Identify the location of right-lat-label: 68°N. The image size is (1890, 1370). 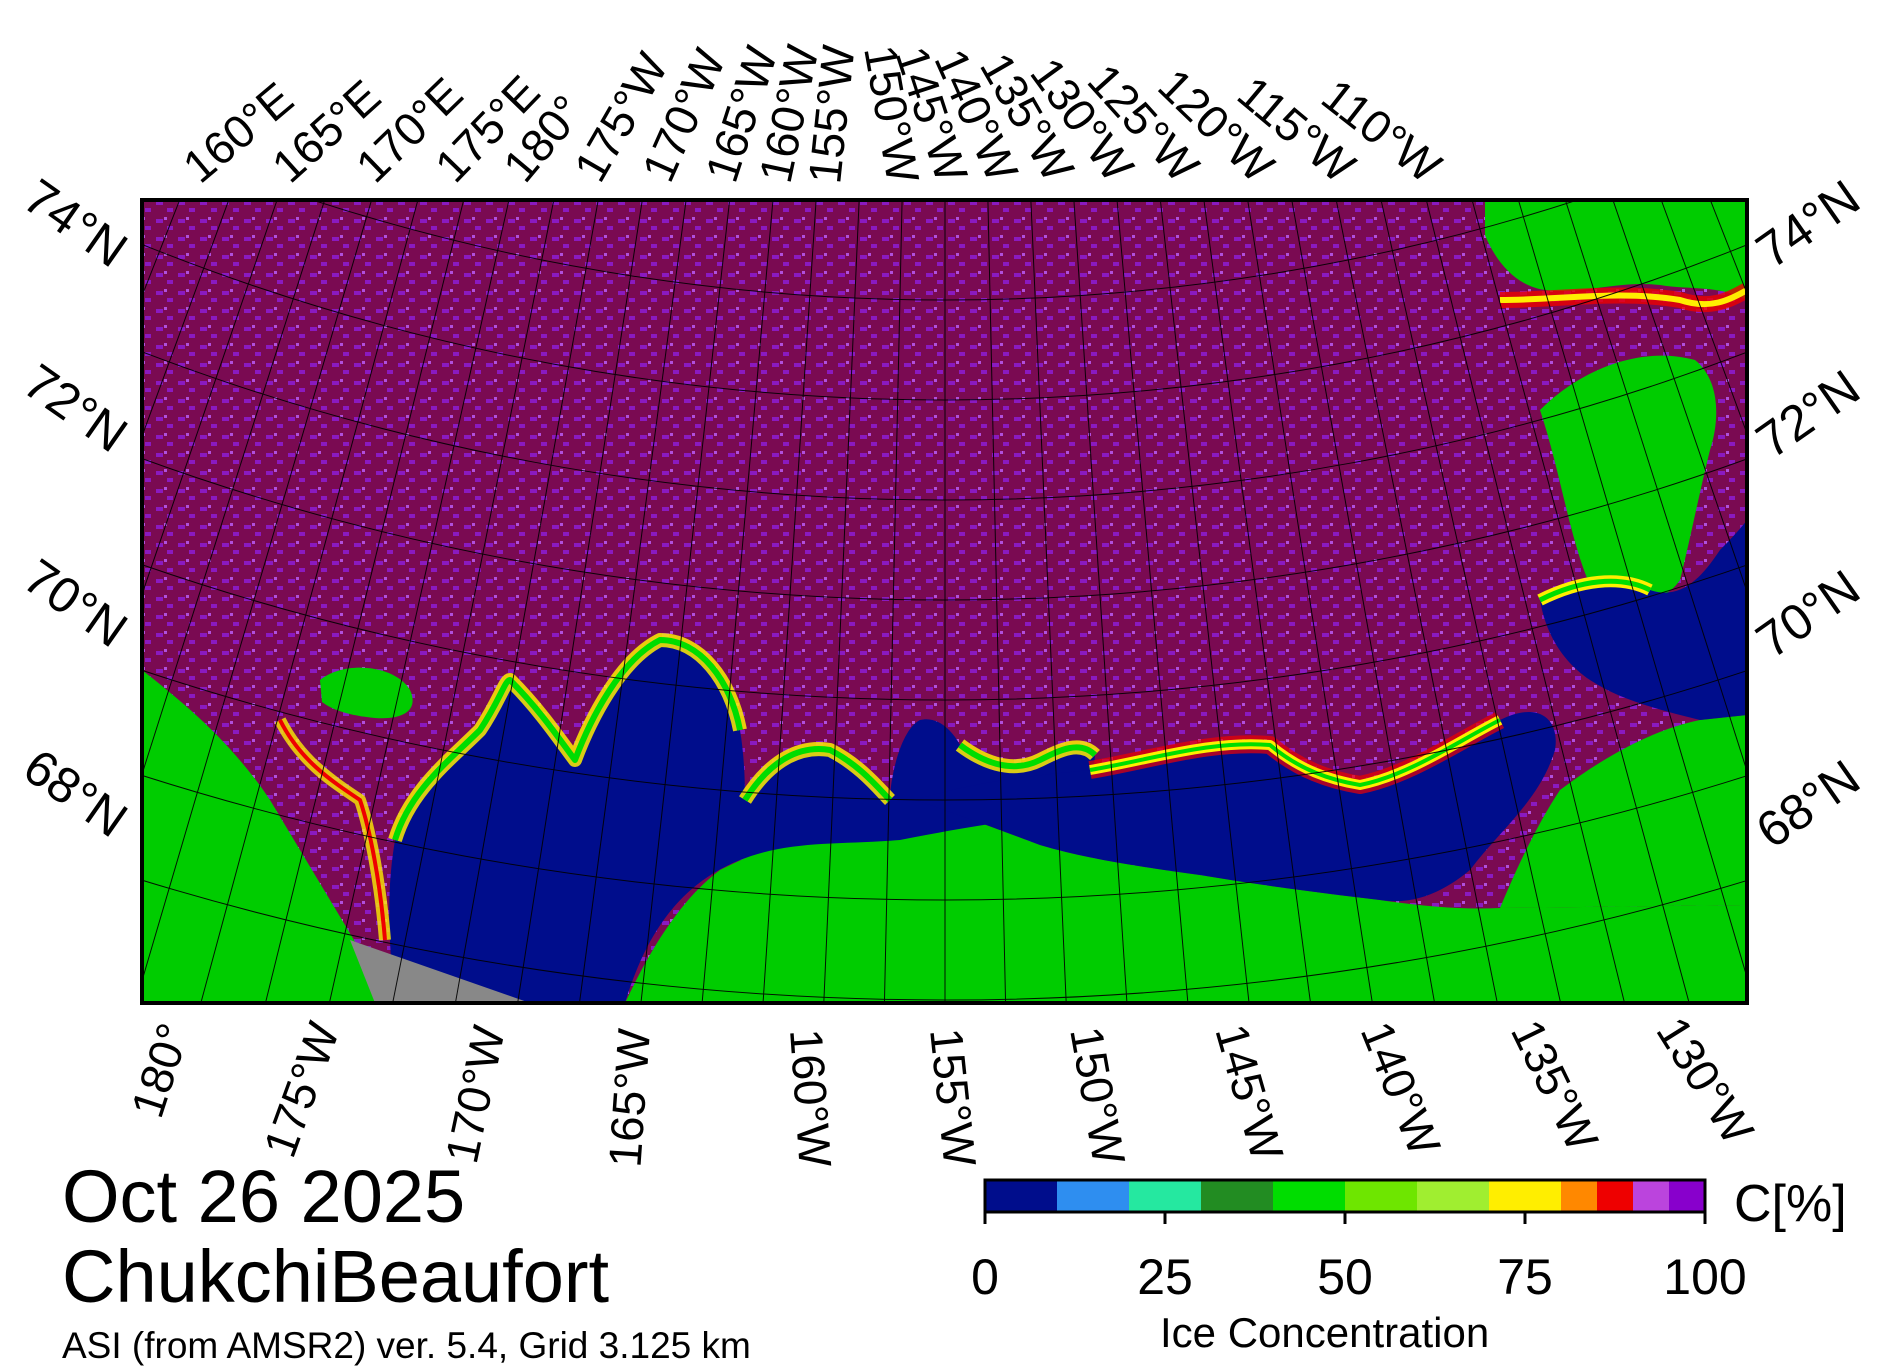
(1808, 804).